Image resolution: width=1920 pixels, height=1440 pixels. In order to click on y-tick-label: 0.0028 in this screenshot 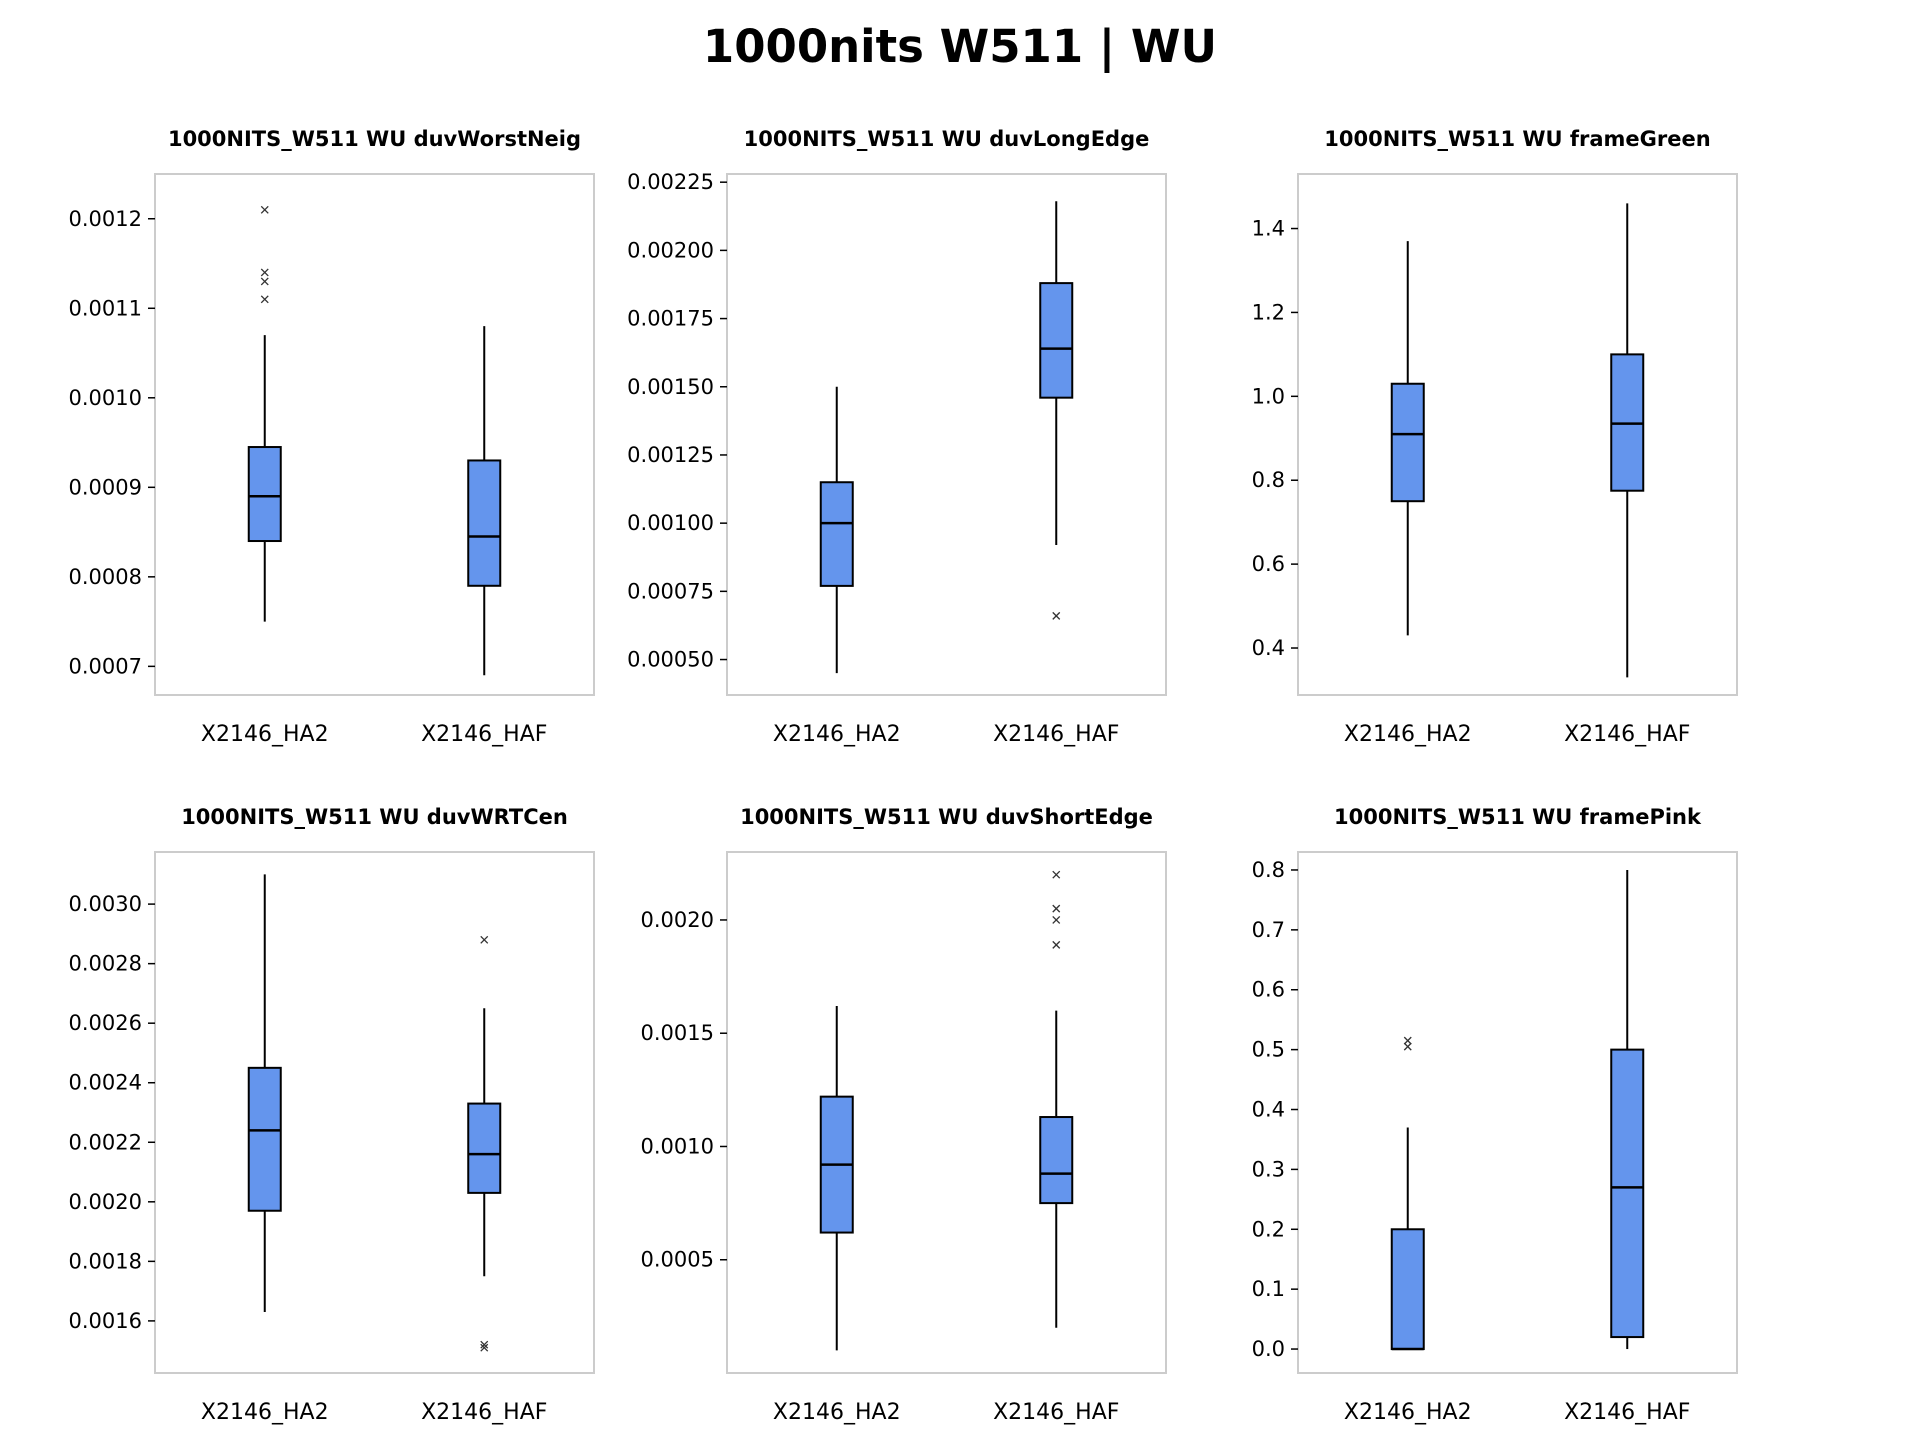, I will do `click(105, 964)`.